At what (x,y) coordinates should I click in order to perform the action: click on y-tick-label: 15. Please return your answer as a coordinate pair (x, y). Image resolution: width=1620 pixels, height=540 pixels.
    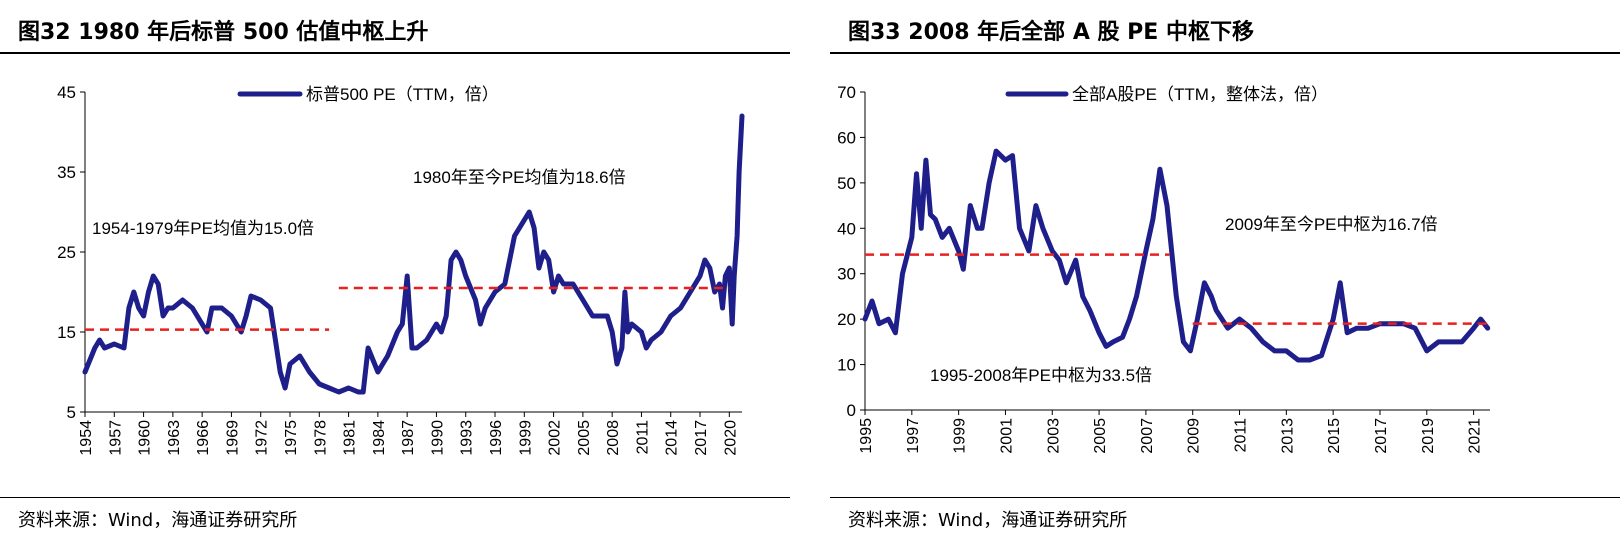
    Looking at the image, I should click on (66, 332).